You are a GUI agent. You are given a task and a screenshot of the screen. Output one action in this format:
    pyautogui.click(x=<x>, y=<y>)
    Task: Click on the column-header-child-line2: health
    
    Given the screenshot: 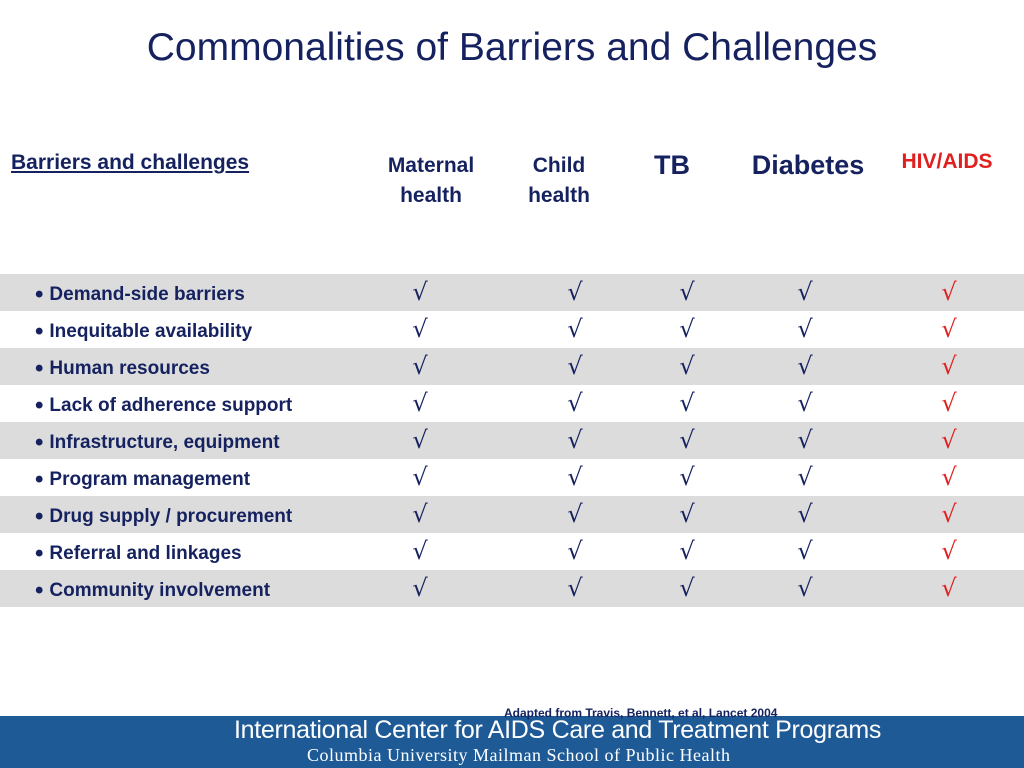 What is the action you would take?
    pyautogui.click(x=559, y=195)
    